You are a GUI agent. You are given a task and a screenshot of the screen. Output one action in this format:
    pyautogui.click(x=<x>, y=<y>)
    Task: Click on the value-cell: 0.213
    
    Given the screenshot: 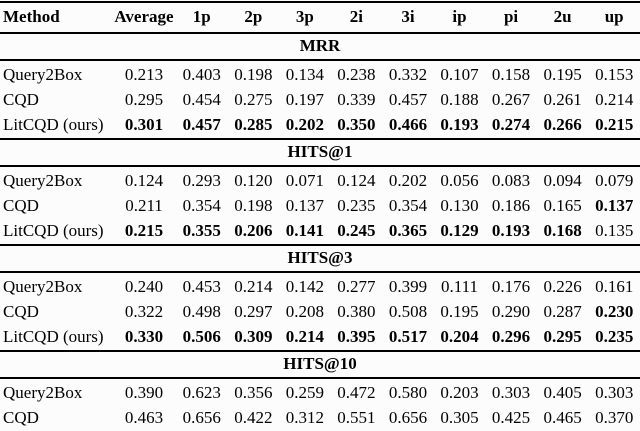 What is the action you would take?
    pyautogui.click(x=144, y=74)
    